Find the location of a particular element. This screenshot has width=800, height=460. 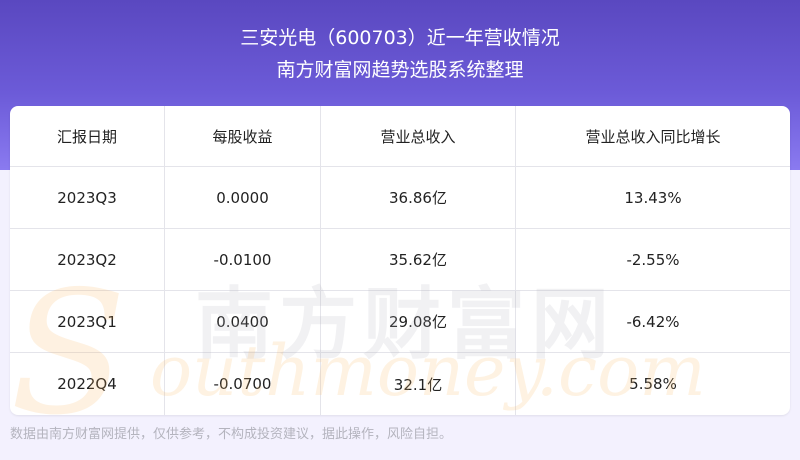

table-cell: 13.43% is located at coordinates (653, 197).